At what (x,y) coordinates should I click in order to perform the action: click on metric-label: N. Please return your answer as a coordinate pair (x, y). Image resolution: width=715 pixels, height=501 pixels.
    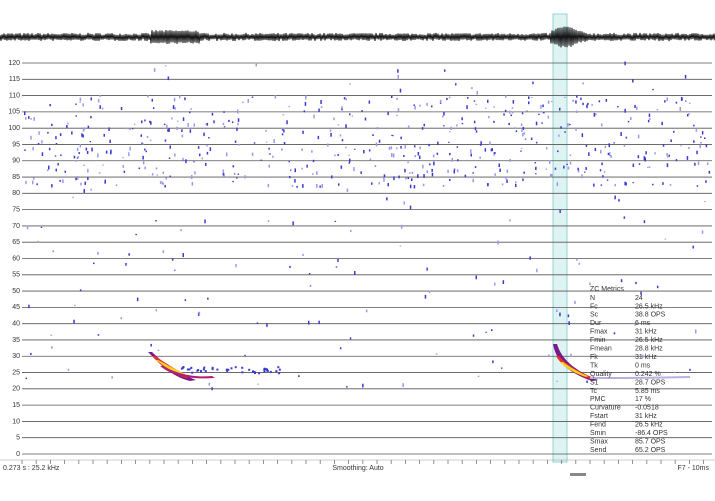
    Looking at the image, I should click on (592, 298).